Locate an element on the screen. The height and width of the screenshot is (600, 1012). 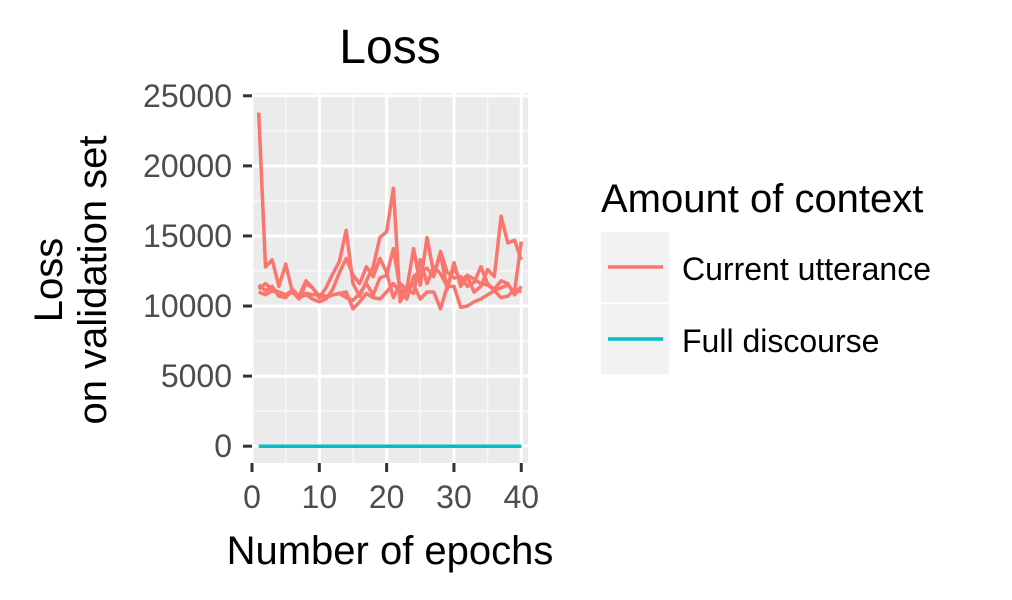
x-tick-label: 40 is located at coordinates (521, 497).